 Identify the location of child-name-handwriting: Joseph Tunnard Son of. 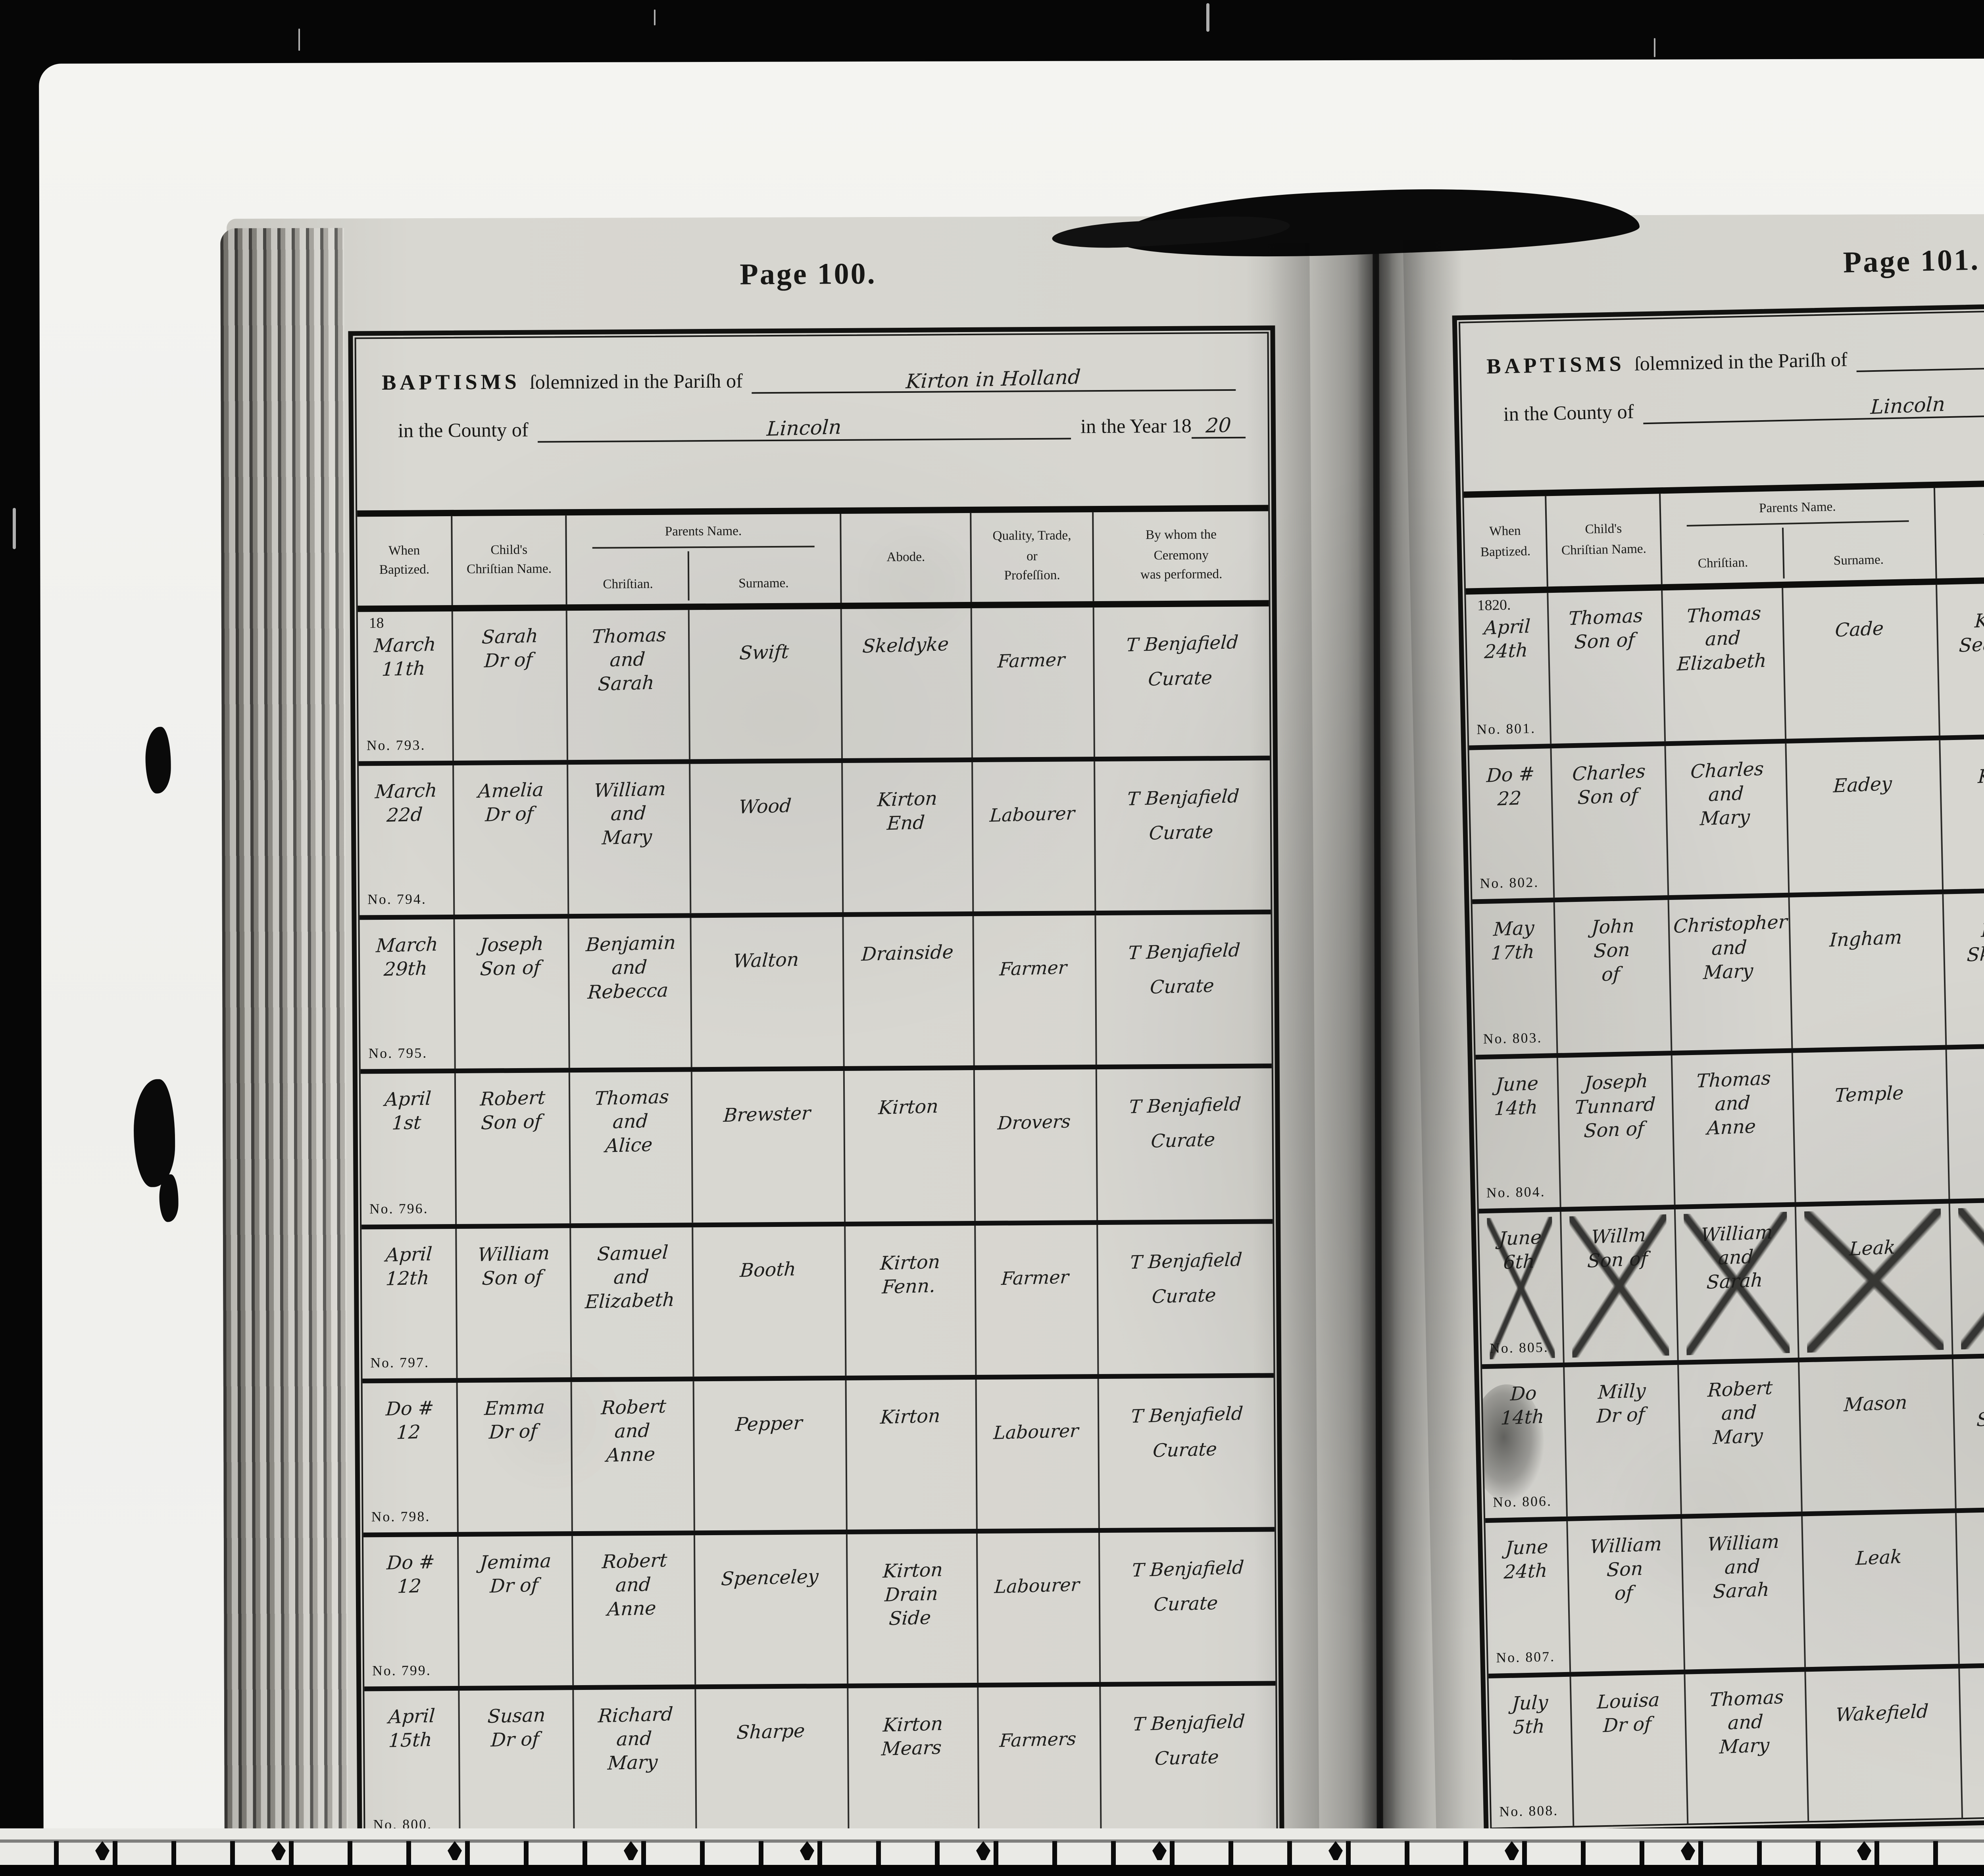
(1615, 1105).